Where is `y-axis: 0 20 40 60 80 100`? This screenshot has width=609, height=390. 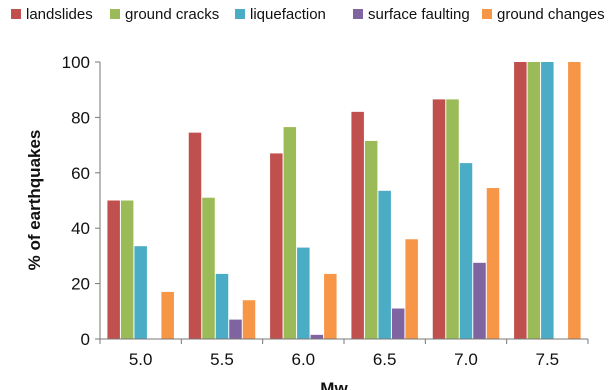
y-axis: 0 20 40 60 80 100 is located at coordinates (81, 201).